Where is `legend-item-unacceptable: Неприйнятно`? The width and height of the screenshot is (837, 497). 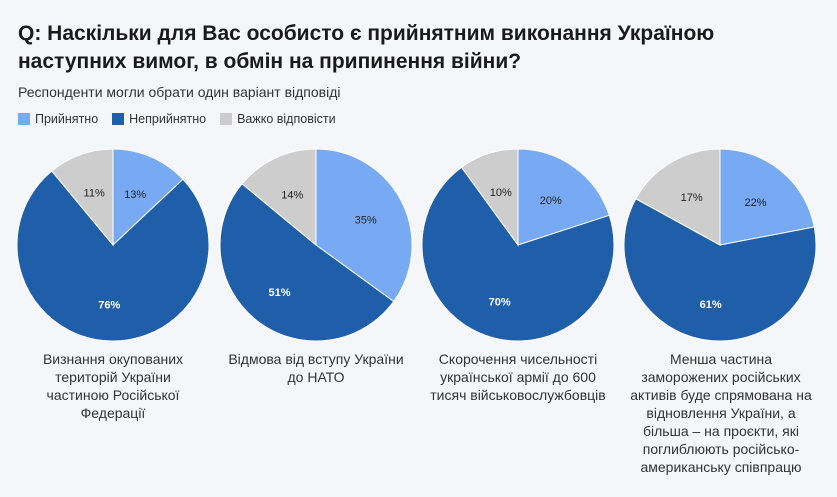 legend-item-unacceptable: Неприйнятно is located at coordinates (159, 119).